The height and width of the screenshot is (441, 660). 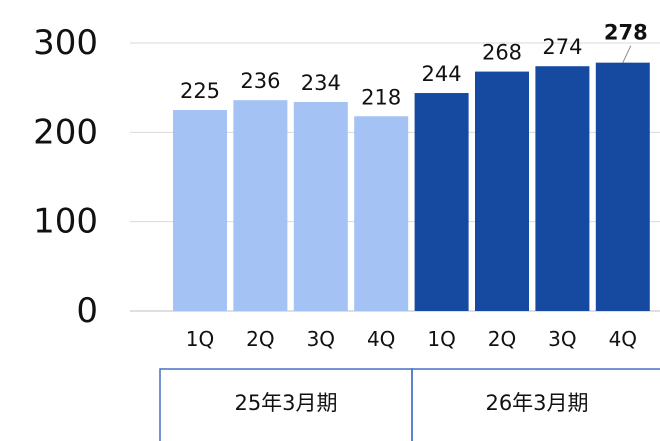 I want to click on x-tick-label-4: 4Q, so click(x=381, y=339).